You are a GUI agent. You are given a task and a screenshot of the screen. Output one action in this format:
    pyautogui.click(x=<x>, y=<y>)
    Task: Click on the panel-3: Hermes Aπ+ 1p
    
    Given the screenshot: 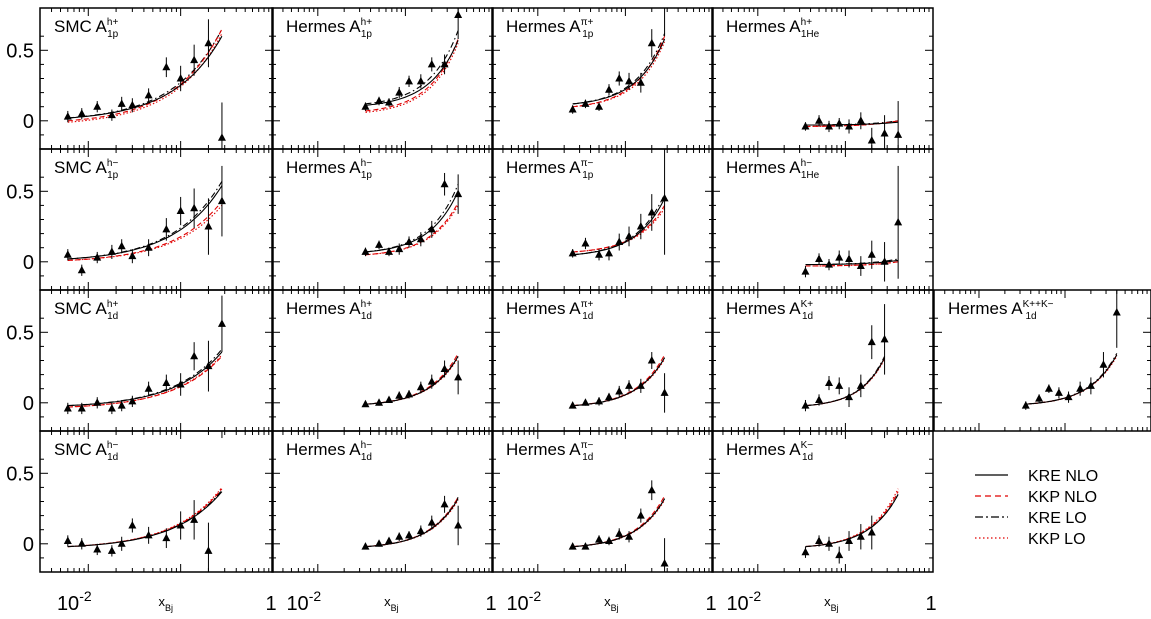 What is the action you would take?
    pyautogui.click(x=602, y=78)
    